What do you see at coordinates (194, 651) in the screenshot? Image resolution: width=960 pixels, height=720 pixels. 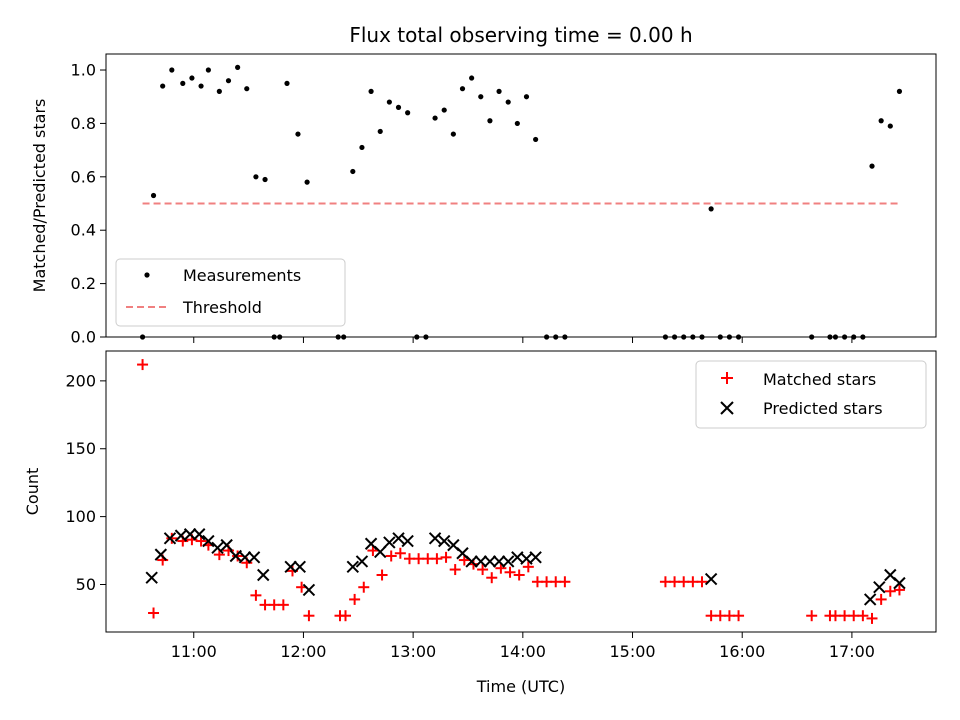 I see `bottom-x-tick-label: 11:00` at bounding box center [194, 651].